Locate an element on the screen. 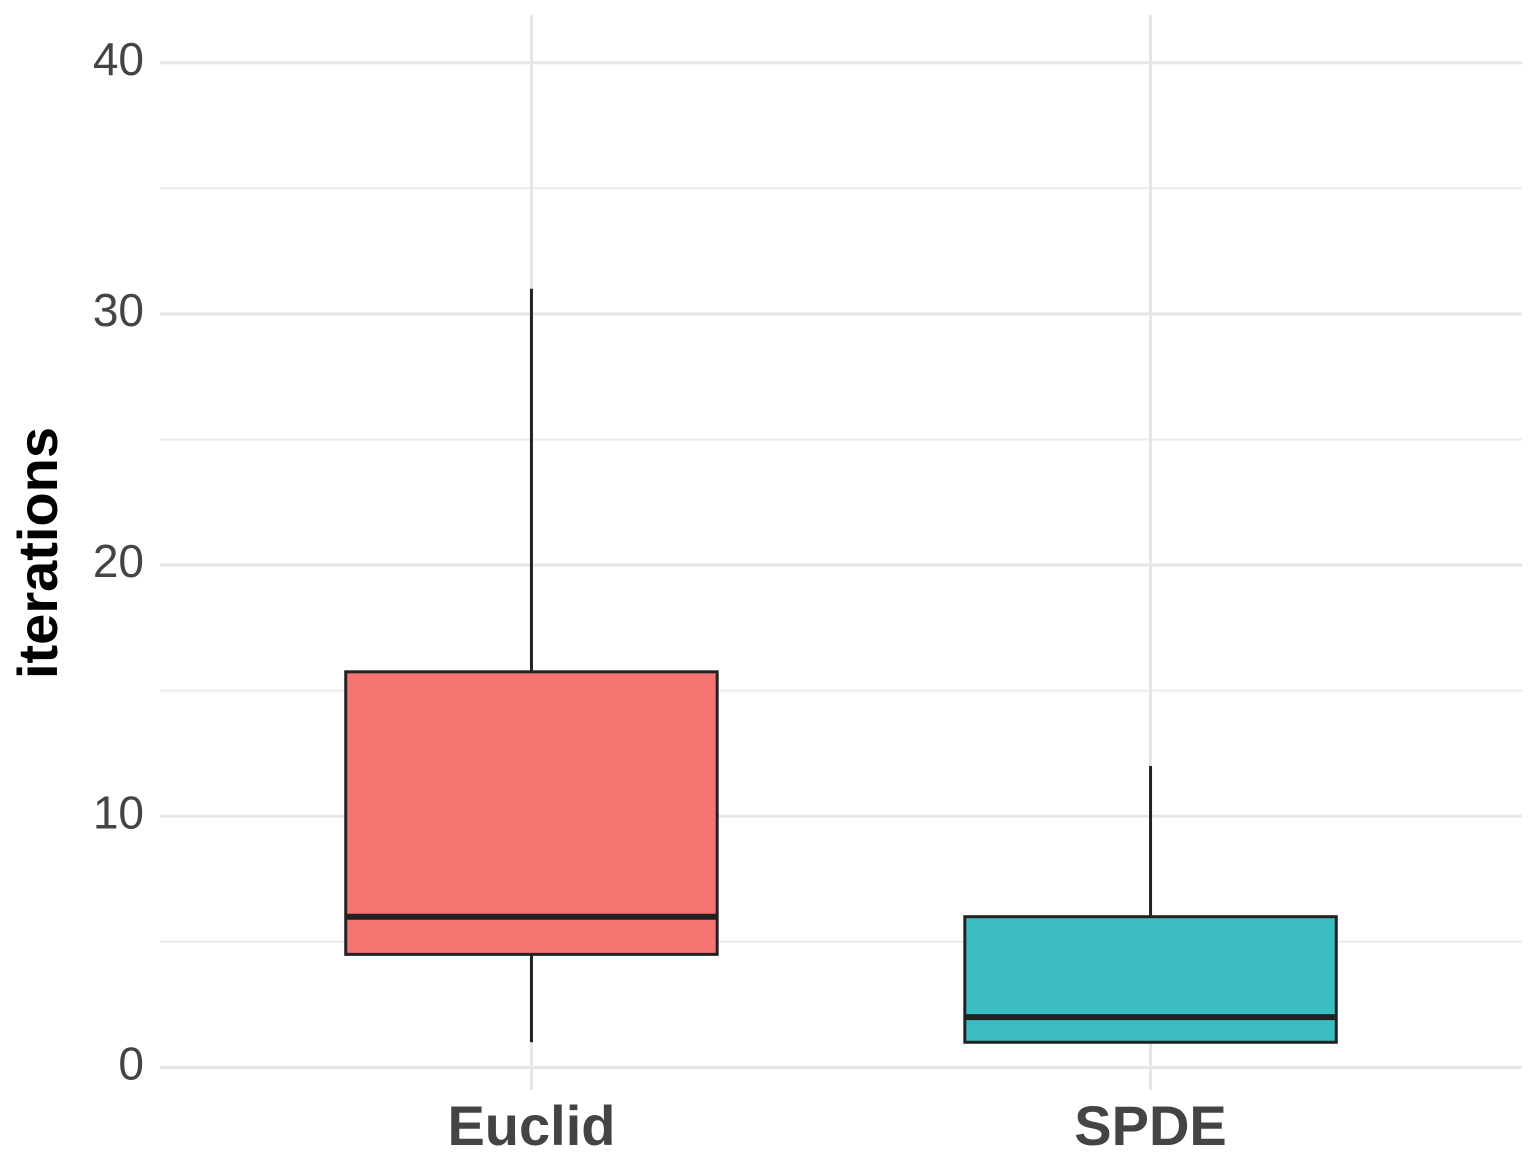 The width and height of the screenshot is (1538, 1176). y-tick-label: 0 is located at coordinates (131, 1064).